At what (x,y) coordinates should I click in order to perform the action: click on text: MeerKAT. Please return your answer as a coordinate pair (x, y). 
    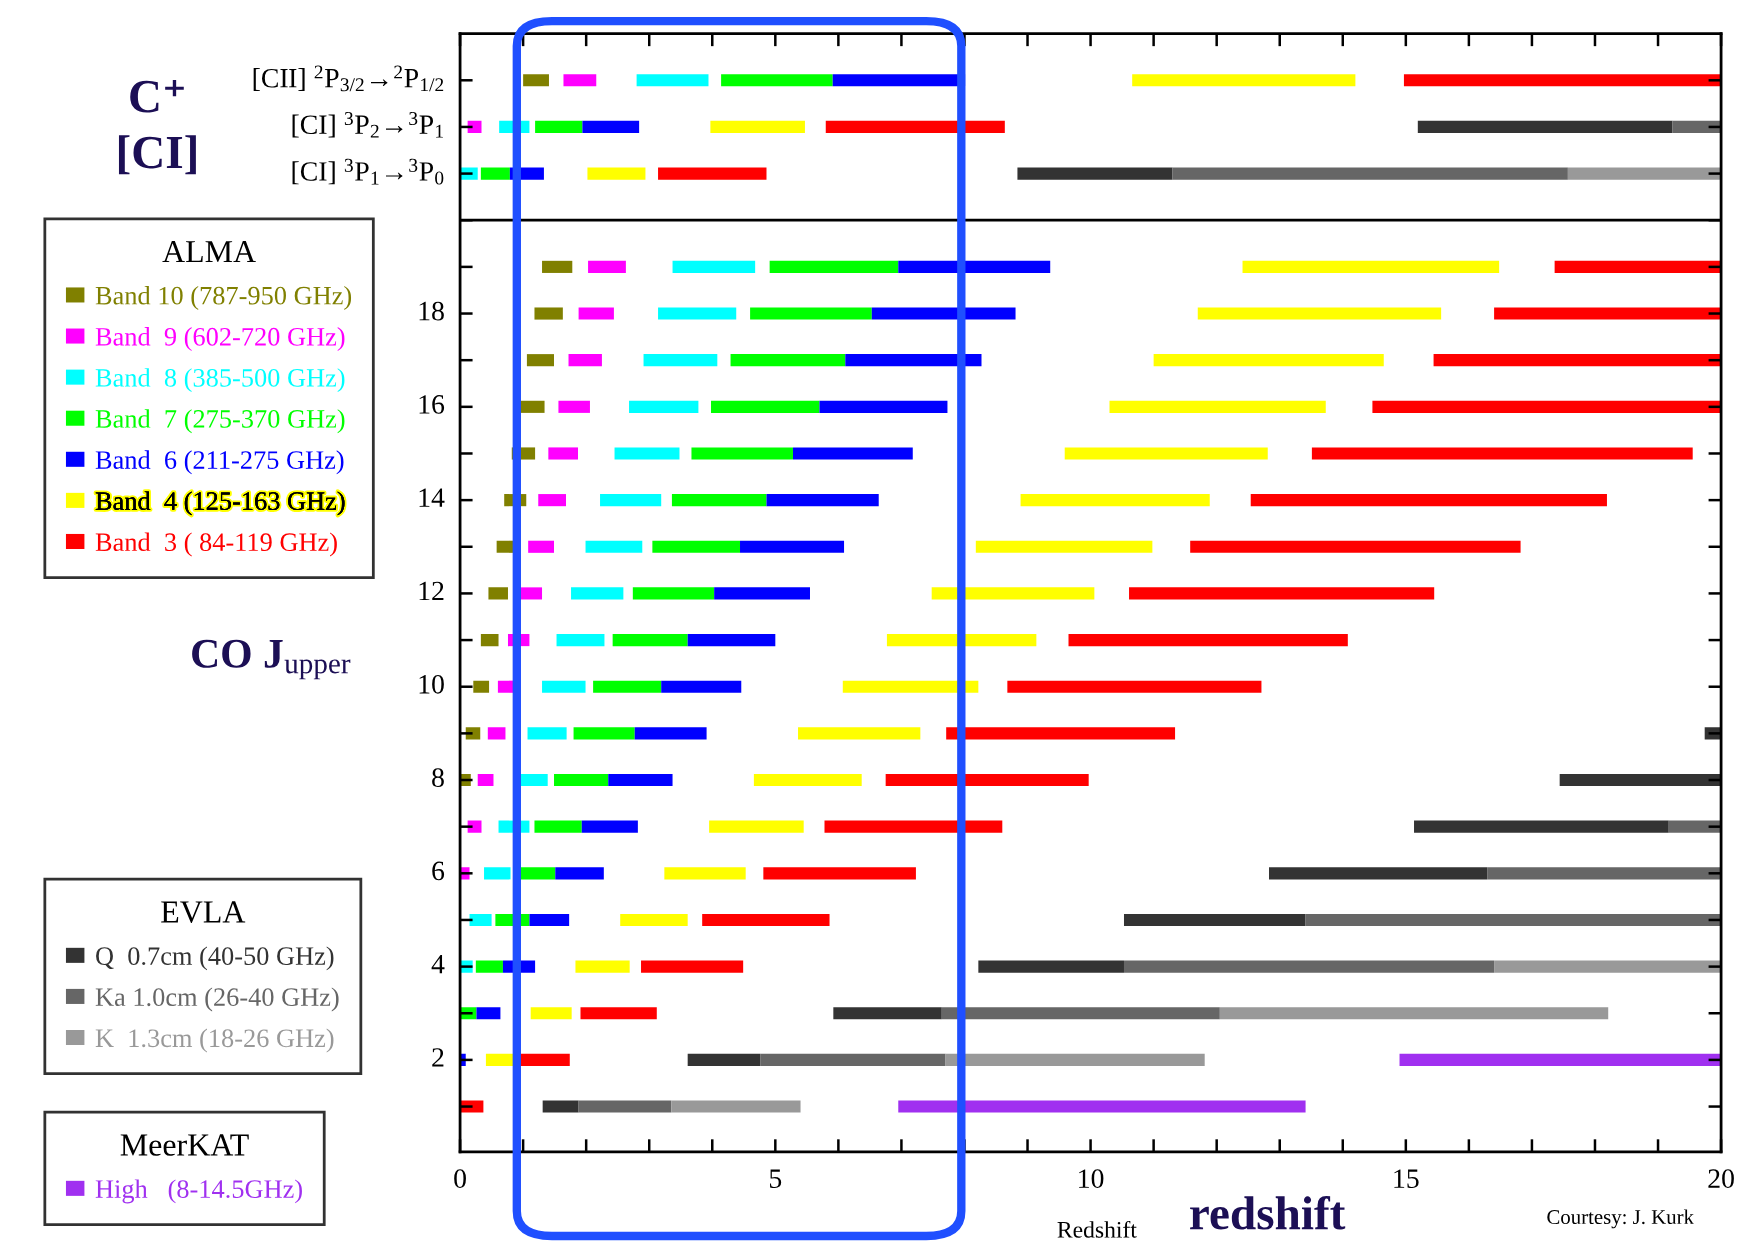
    Looking at the image, I should click on (184, 1145).